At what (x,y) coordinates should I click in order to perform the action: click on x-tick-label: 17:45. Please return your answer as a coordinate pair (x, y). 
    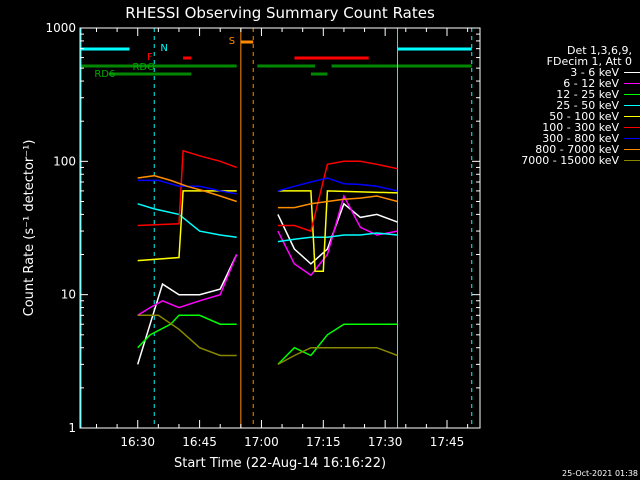
    Looking at the image, I should click on (447, 442).